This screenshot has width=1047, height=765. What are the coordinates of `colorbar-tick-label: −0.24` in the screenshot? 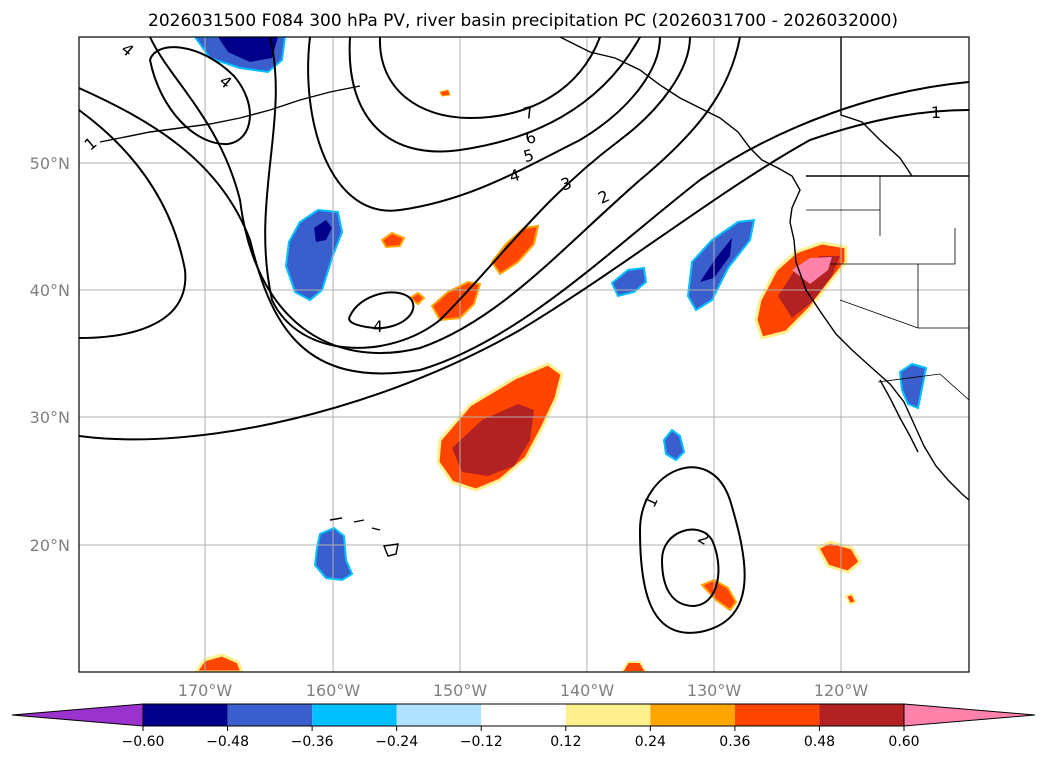 It's located at (396, 742).